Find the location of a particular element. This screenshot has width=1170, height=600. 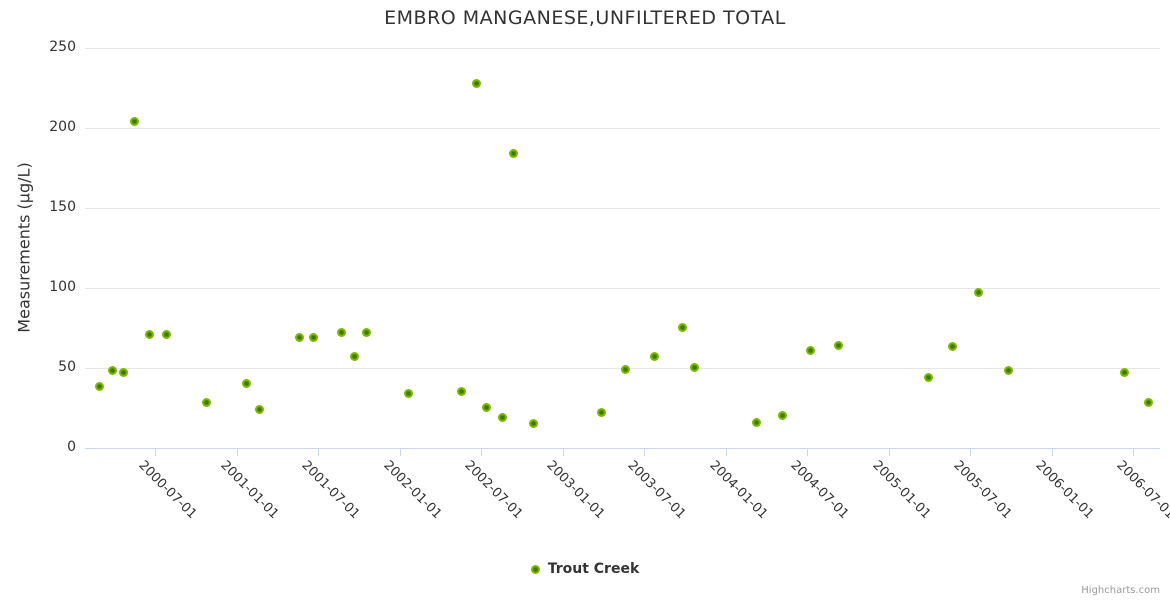

x-axis-label: 2004-07-01 is located at coordinates (819, 490).